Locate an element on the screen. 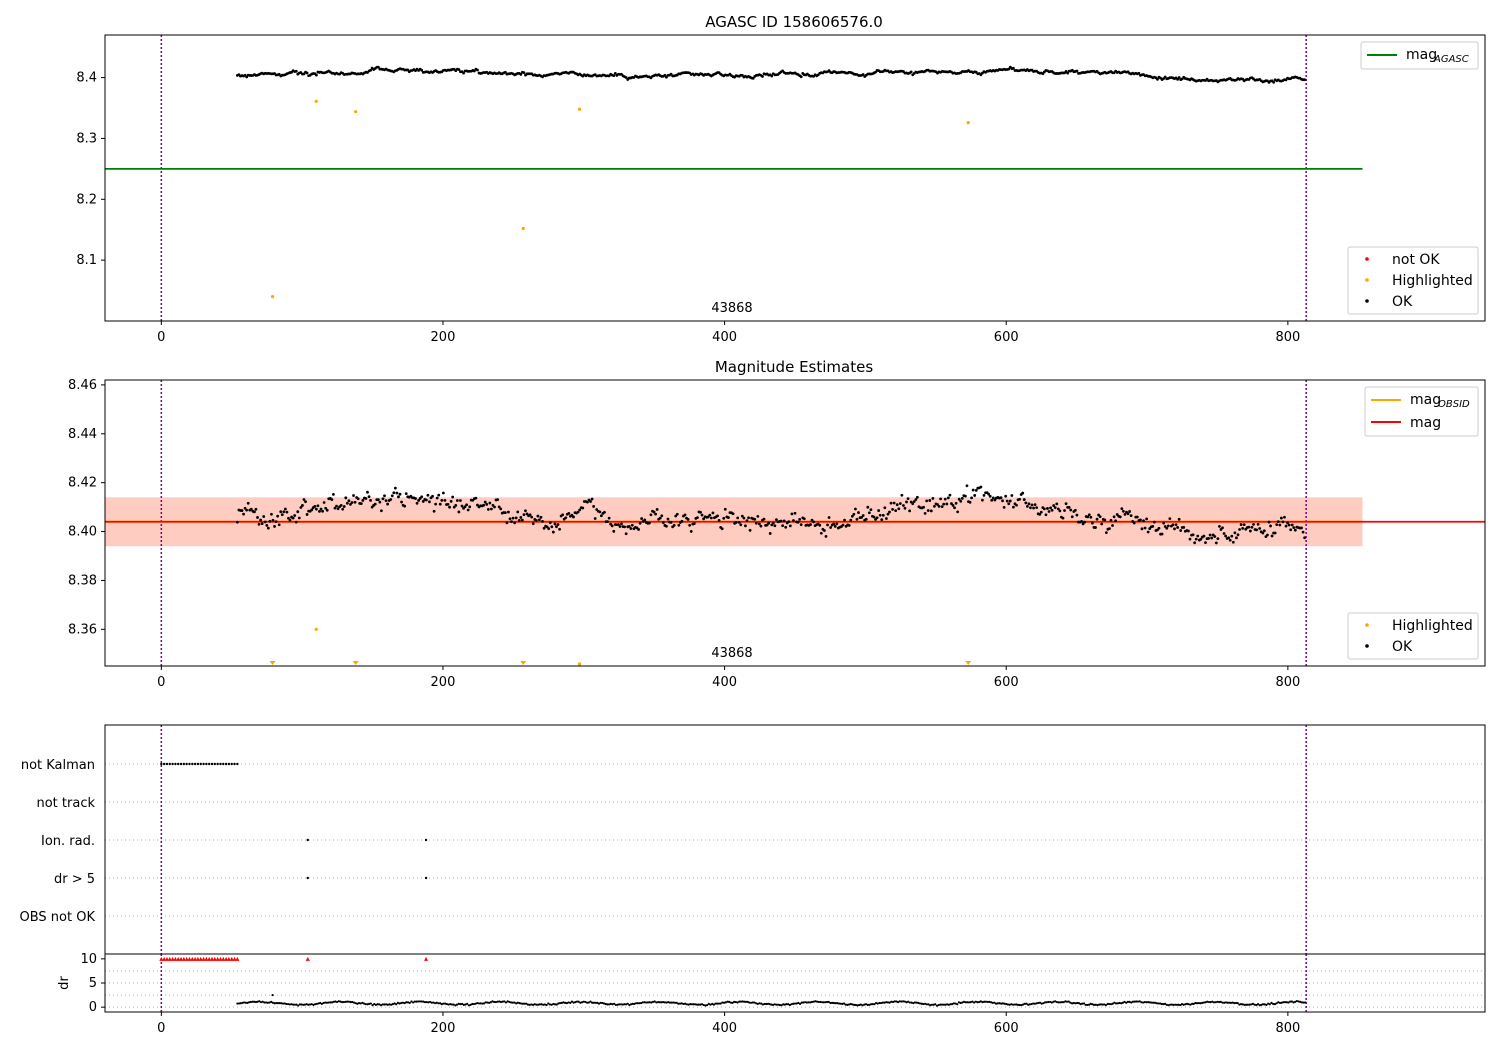 This screenshot has width=1500, height=1050. dr-capped-marker is located at coordinates (228, 958).